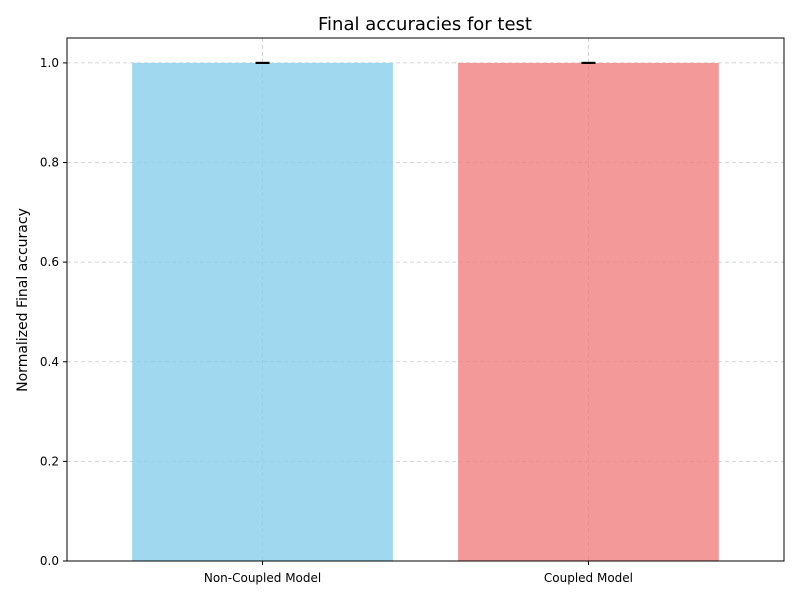 Image resolution: width=800 pixels, height=600 pixels. I want to click on y-tick-label: 0.4, so click(49, 362).